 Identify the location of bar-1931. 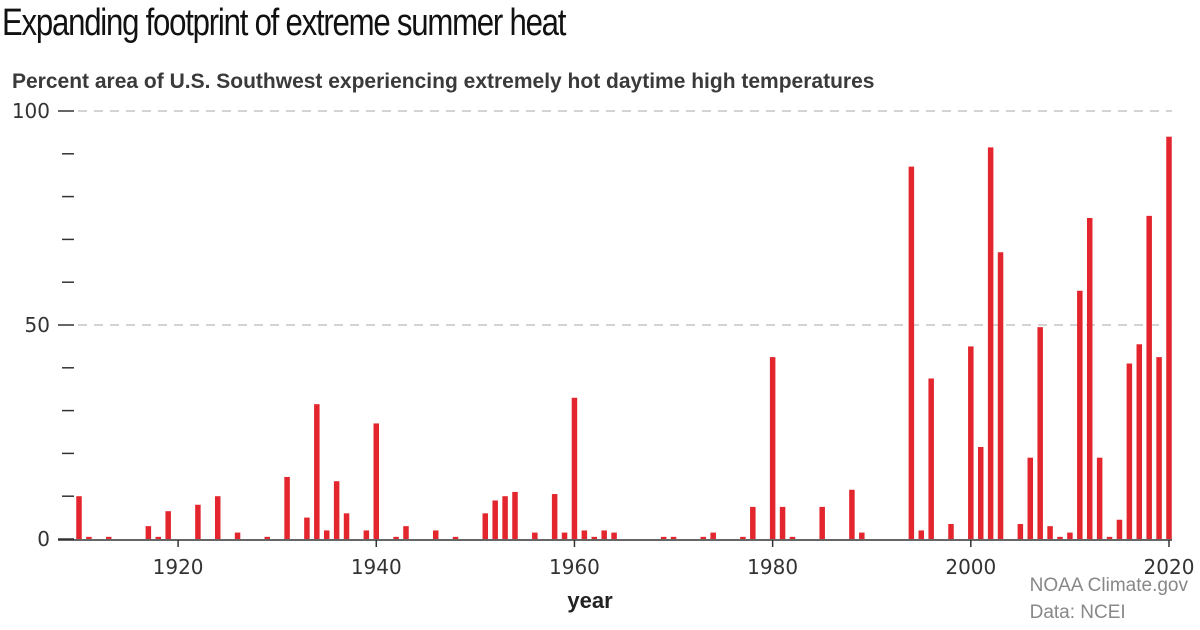
(287, 507).